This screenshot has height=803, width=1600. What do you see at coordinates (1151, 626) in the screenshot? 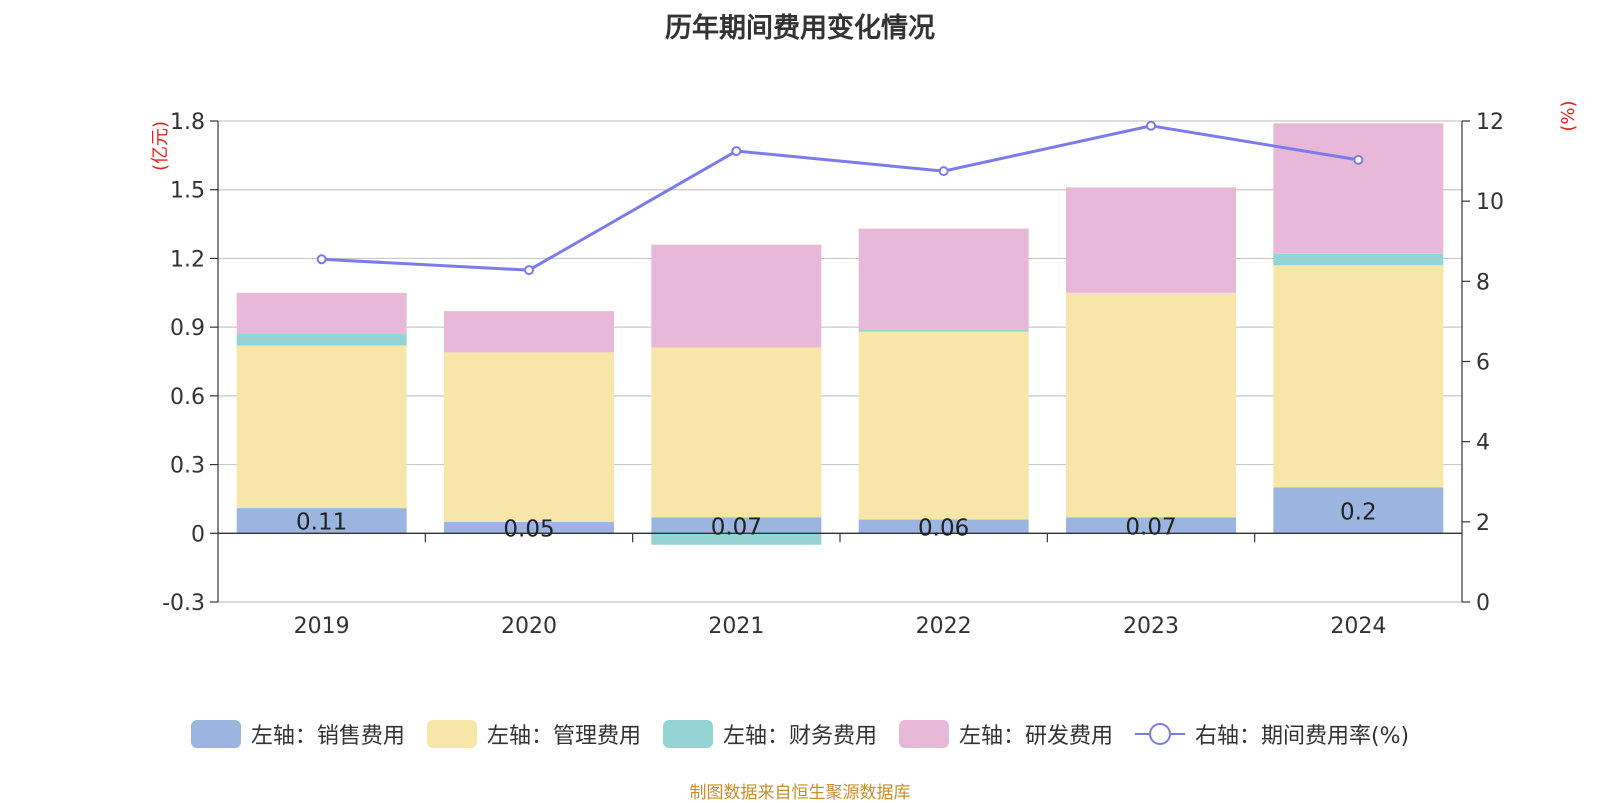
I see `x-tick-label: 2023` at bounding box center [1151, 626].